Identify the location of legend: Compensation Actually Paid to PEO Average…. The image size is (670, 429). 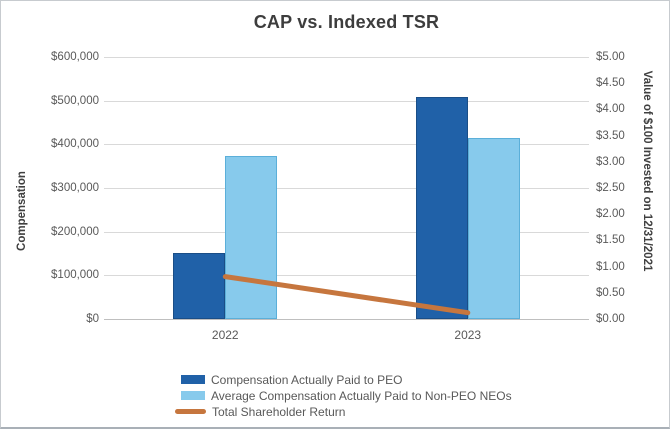
(343, 396).